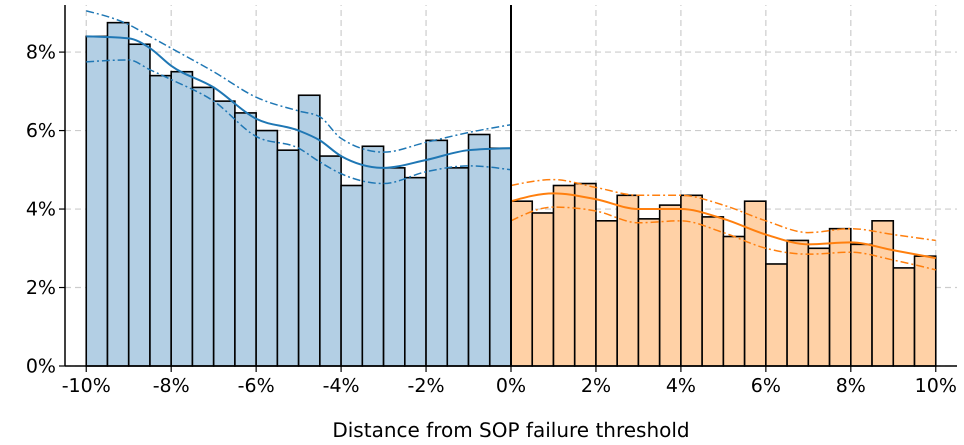 The width and height of the screenshot is (964, 445). What do you see at coordinates (341, 386) in the screenshot?
I see `x-tick-label: -4%` at bounding box center [341, 386].